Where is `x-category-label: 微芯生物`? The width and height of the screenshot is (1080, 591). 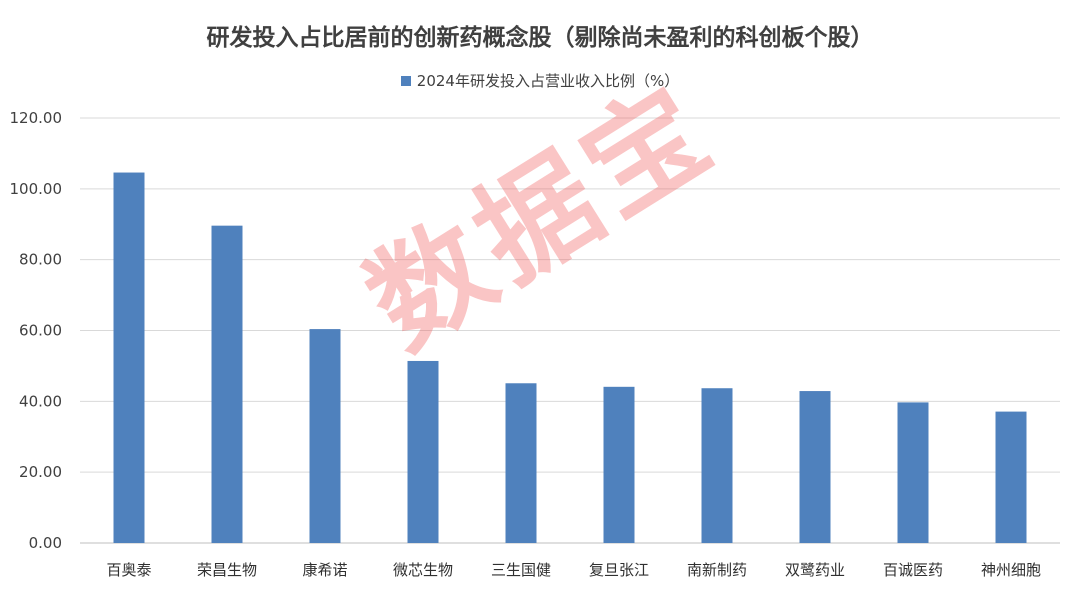 x-category-label: 微芯生物 is located at coordinates (423, 570).